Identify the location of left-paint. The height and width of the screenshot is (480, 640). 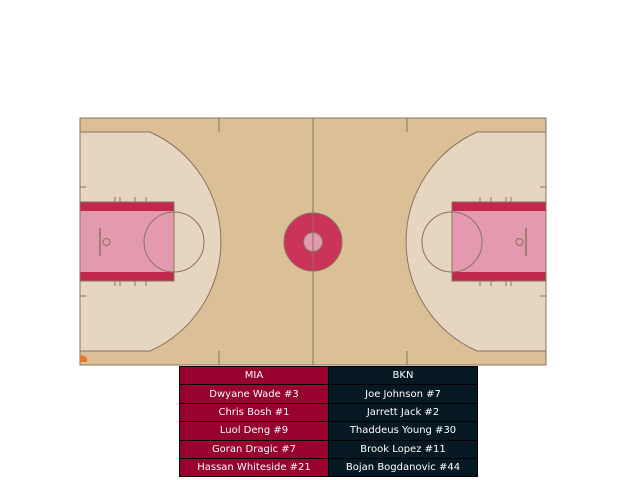
(127, 241).